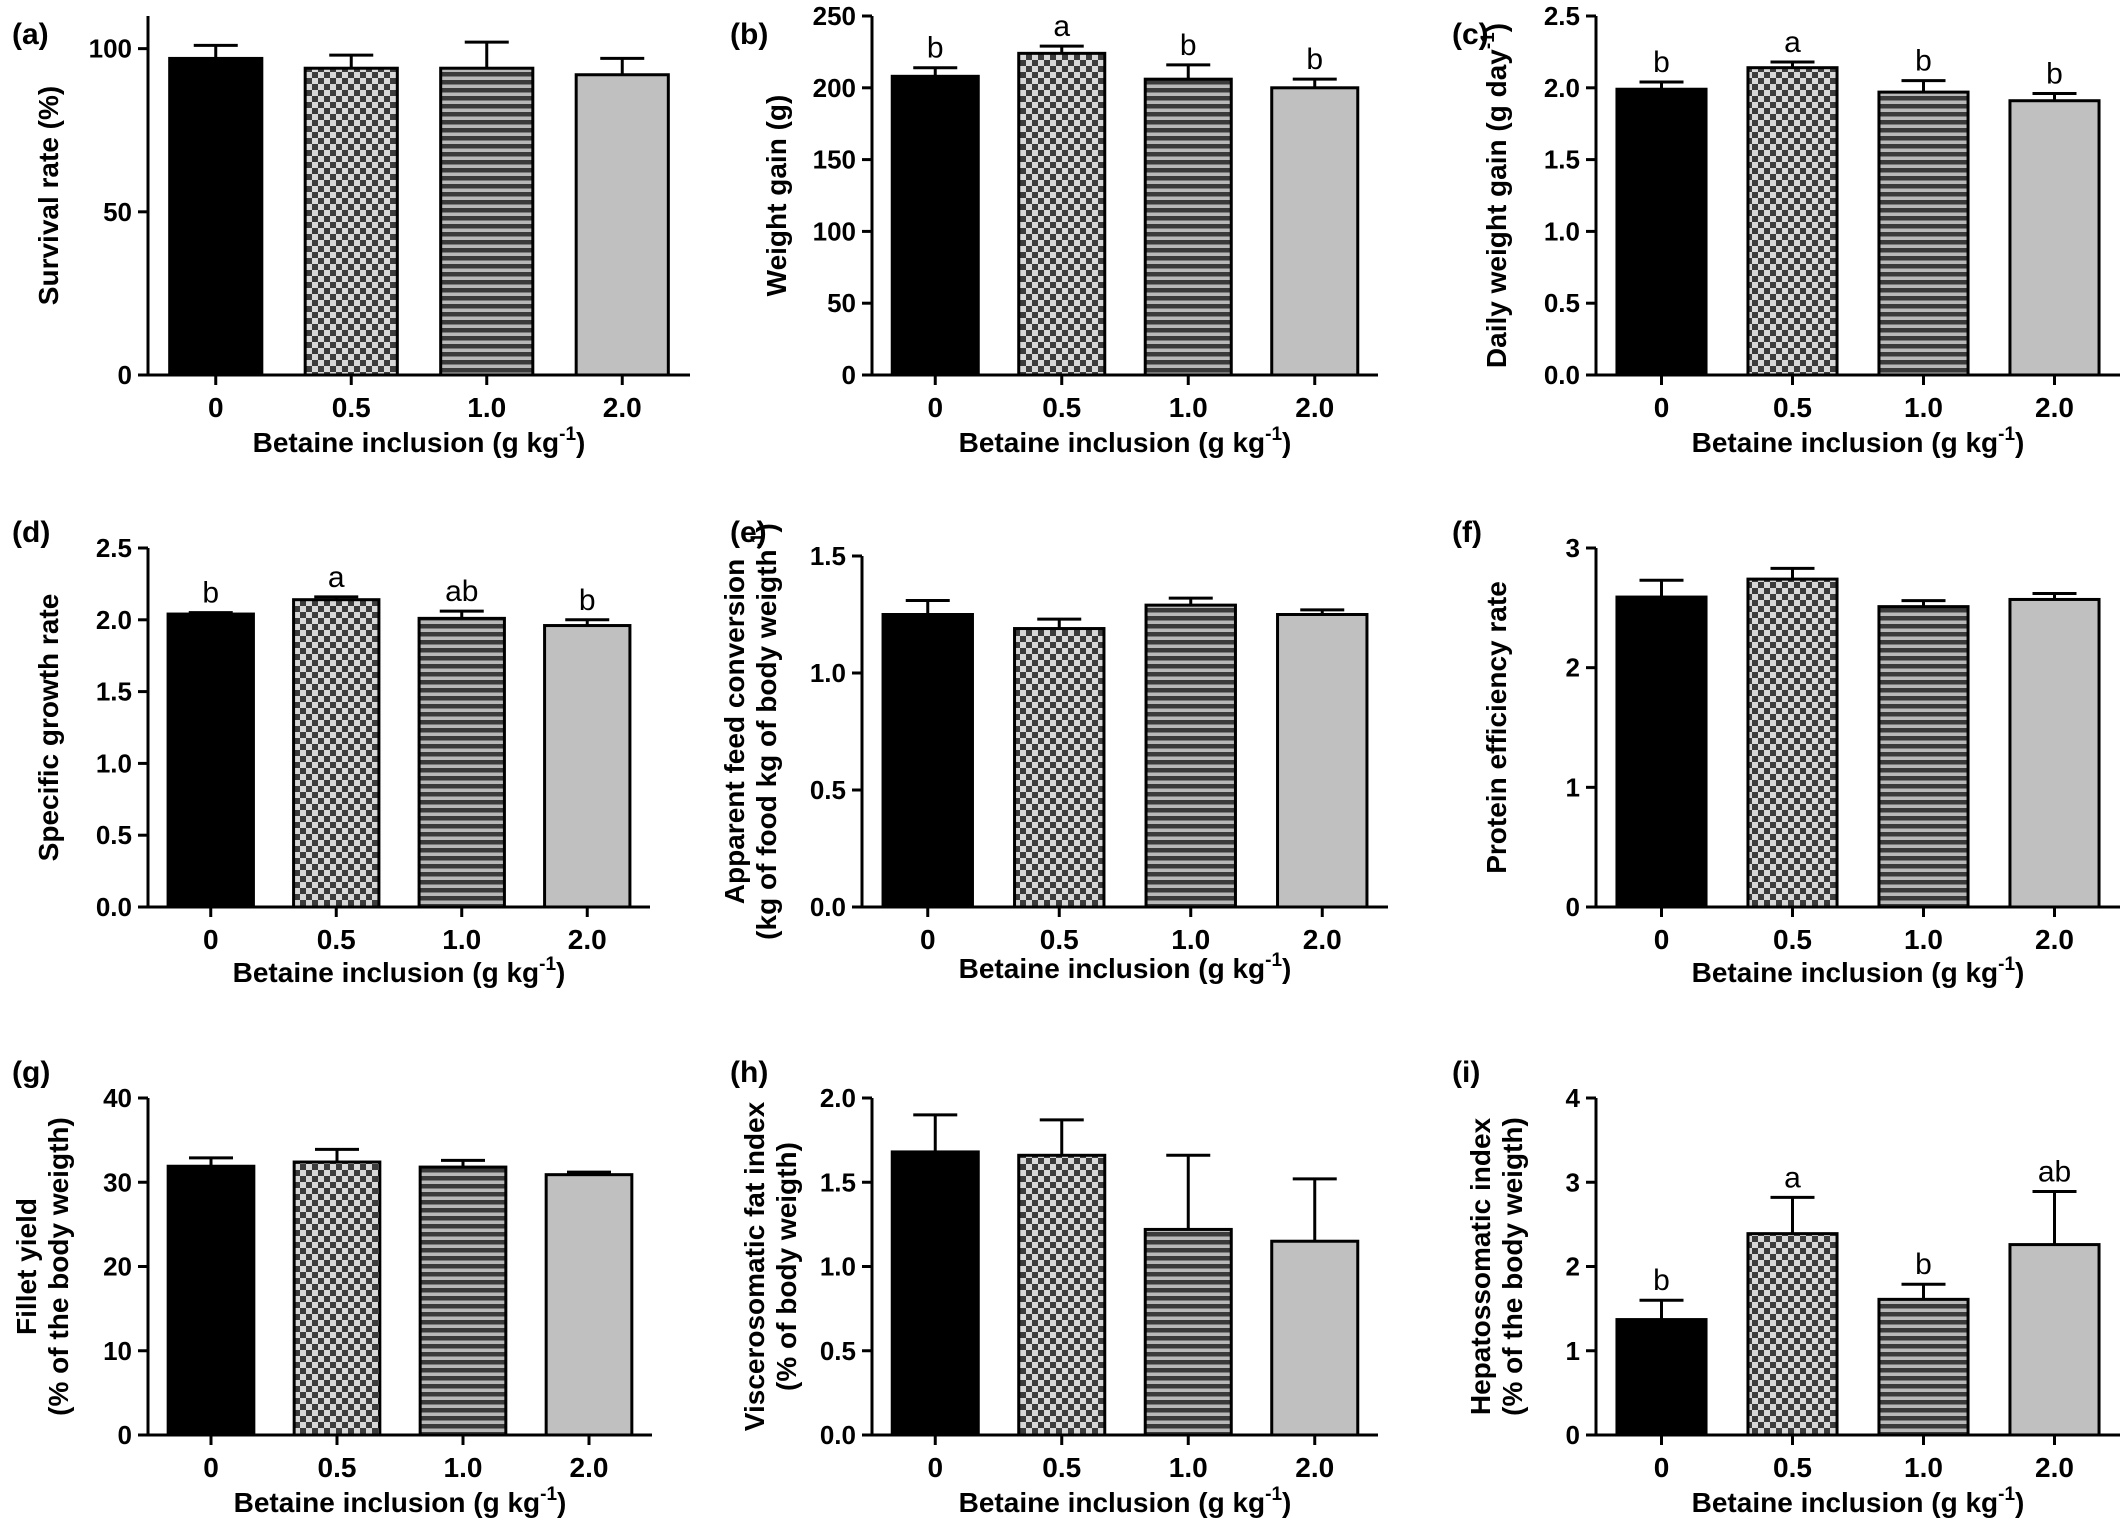 The height and width of the screenshot is (1530, 2128). What do you see at coordinates (1495, 195) in the screenshot?
I see `y-axis-title: Daily weight gain (g day-1)` at bounding box center [1495, 195].